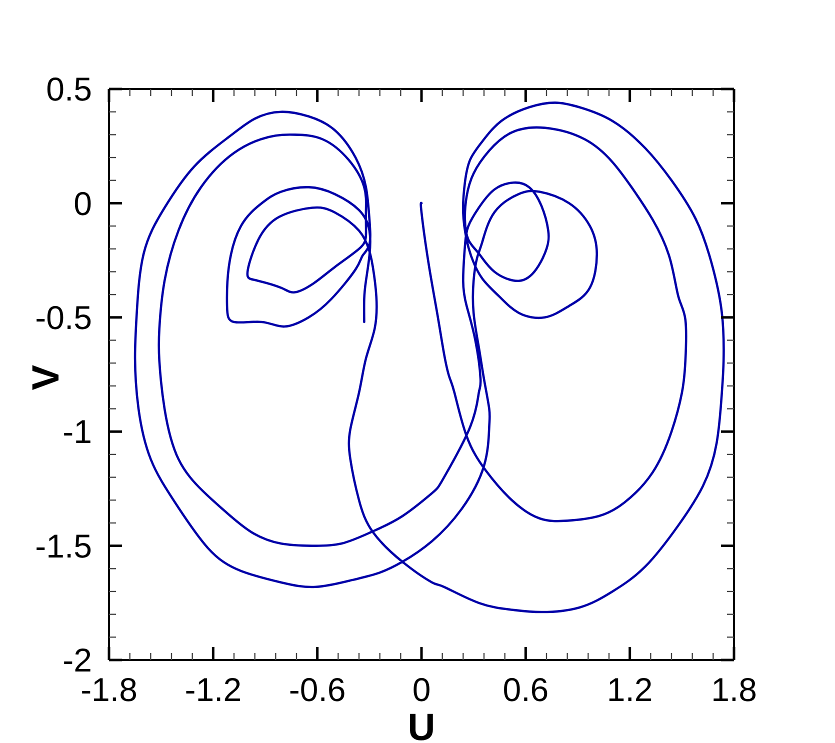 The height and width of the screenshot is (743, 835). I want to click on y-tick-label: 0.5, so click(69, 89).